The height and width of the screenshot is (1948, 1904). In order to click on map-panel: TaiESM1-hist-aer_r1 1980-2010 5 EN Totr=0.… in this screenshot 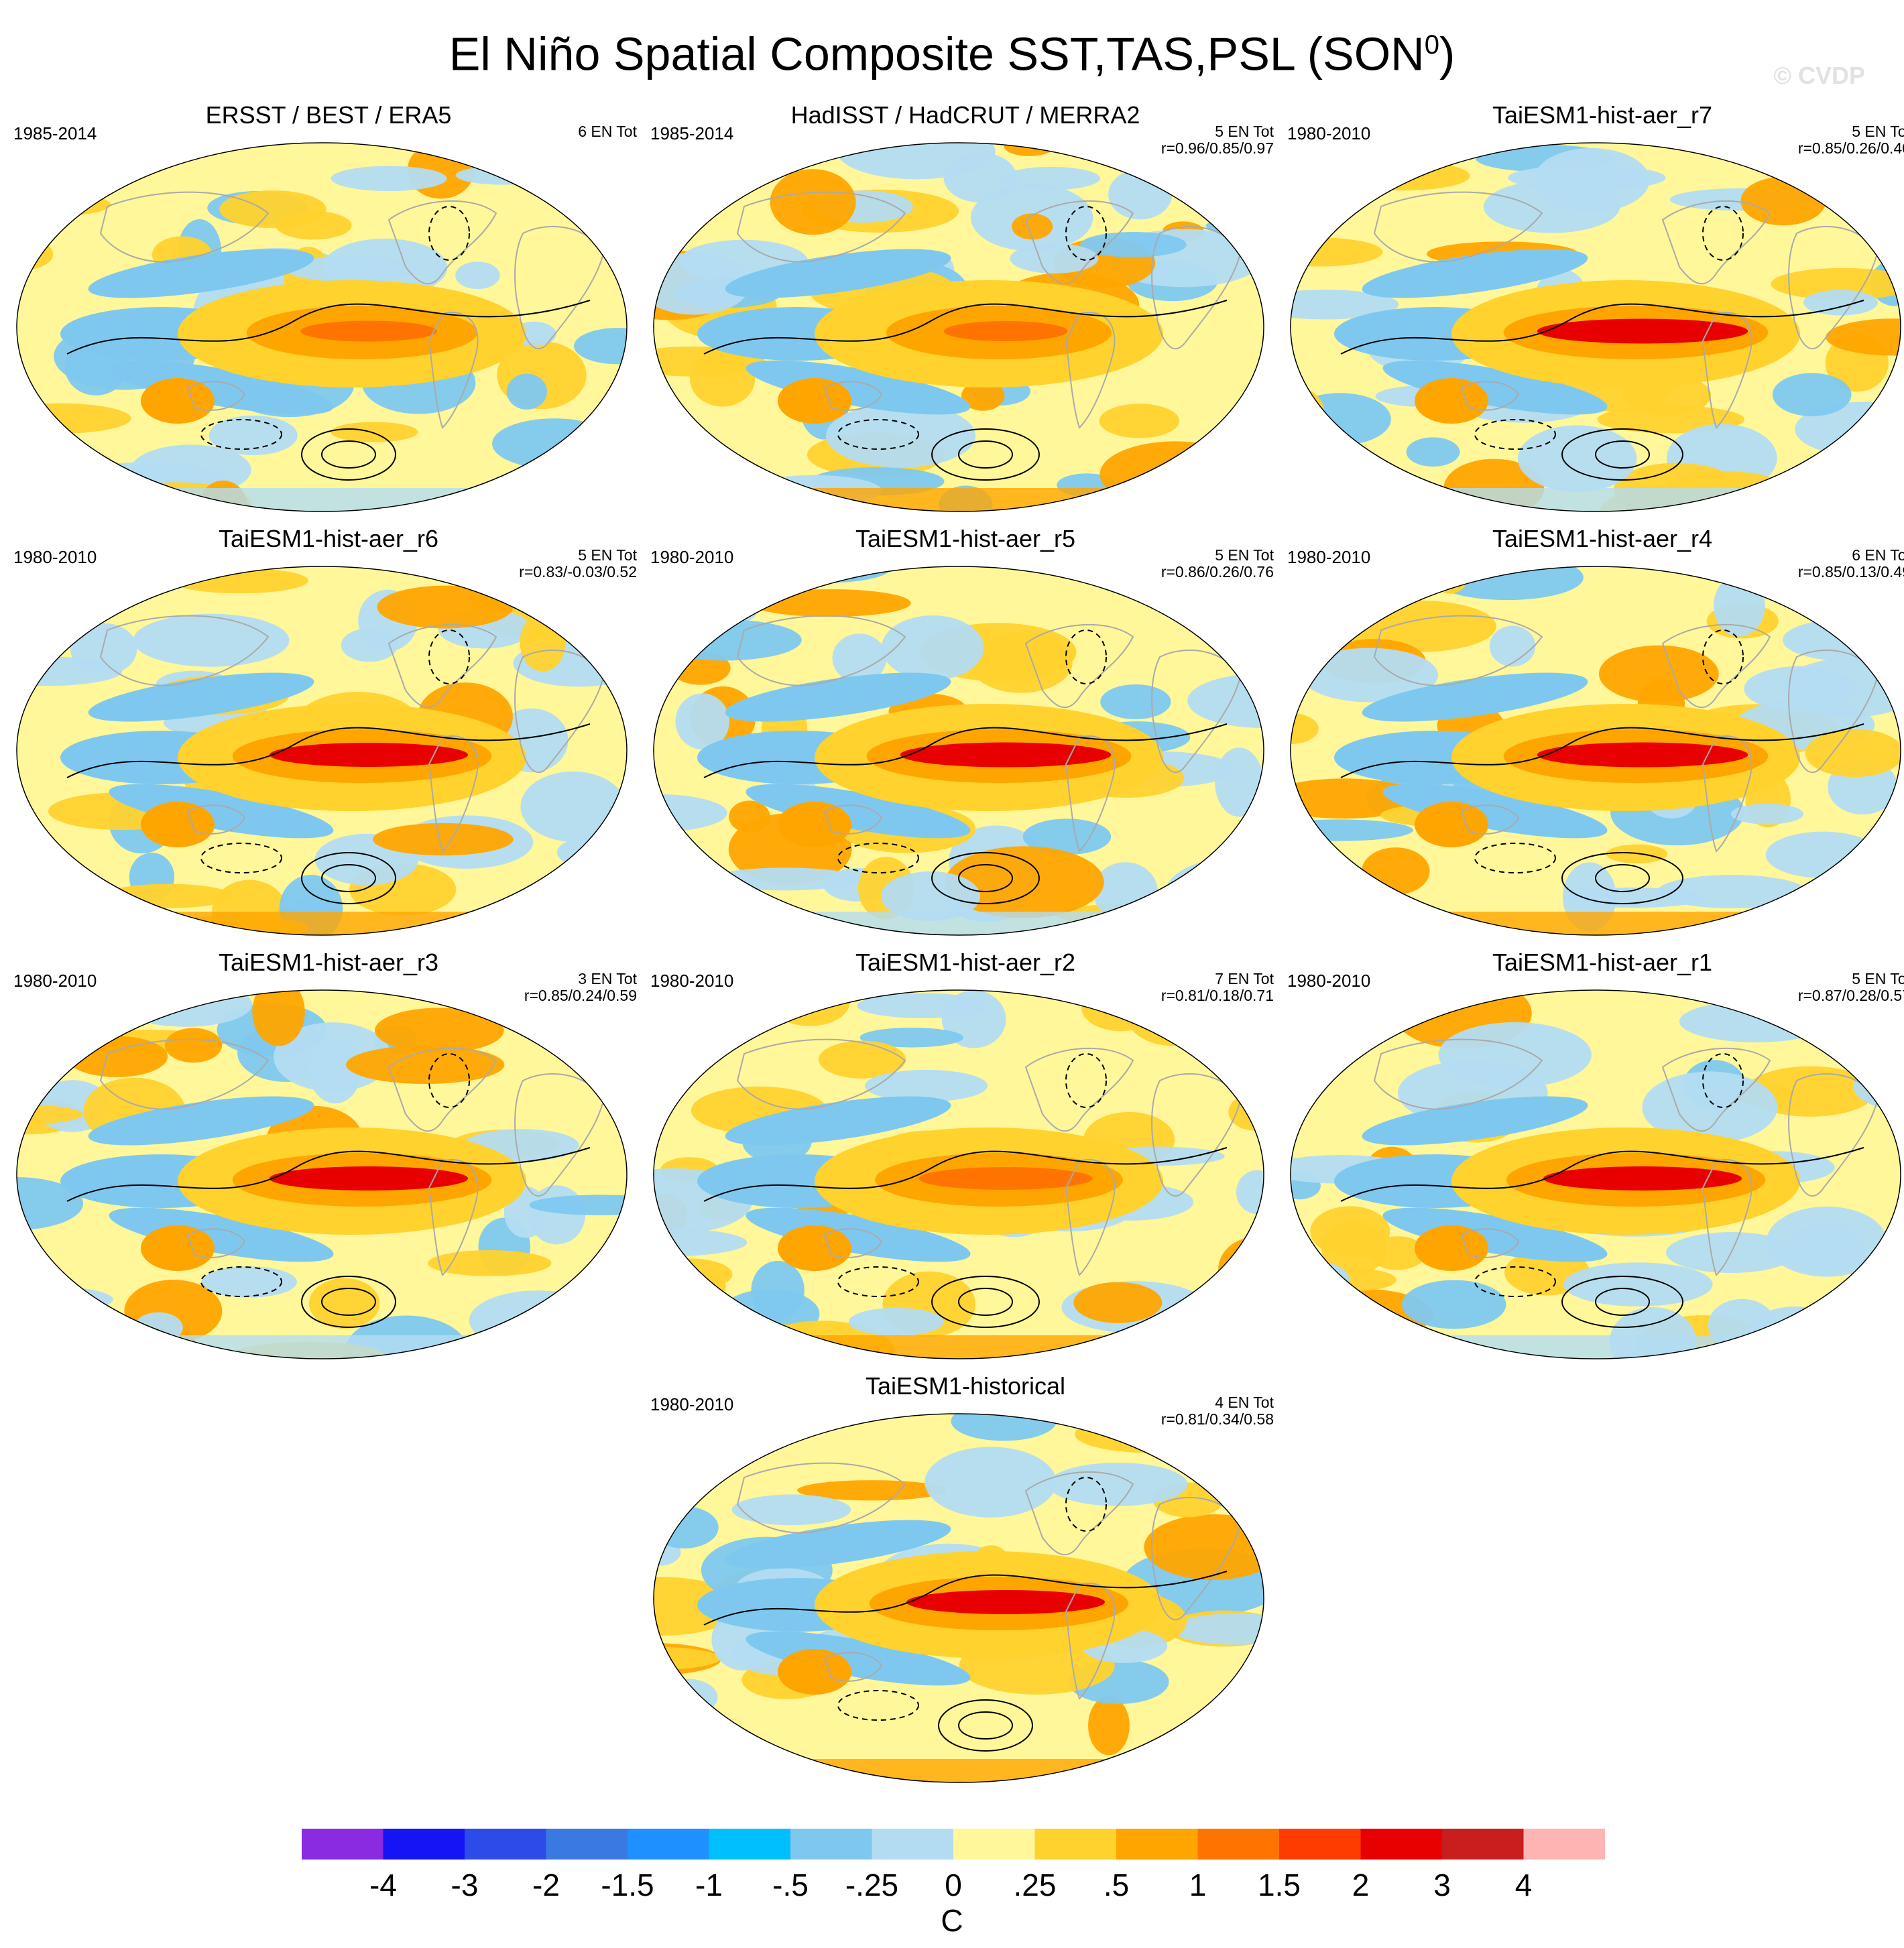, I will do `click(1595, 1156)`.